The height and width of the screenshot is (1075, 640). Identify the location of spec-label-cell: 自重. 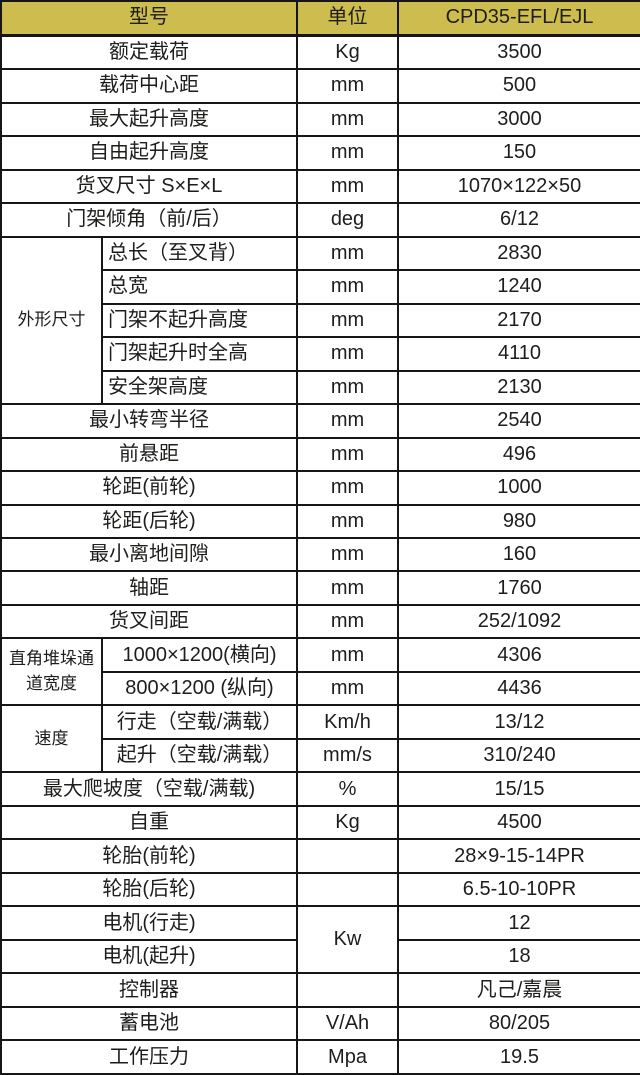
(149, 822).